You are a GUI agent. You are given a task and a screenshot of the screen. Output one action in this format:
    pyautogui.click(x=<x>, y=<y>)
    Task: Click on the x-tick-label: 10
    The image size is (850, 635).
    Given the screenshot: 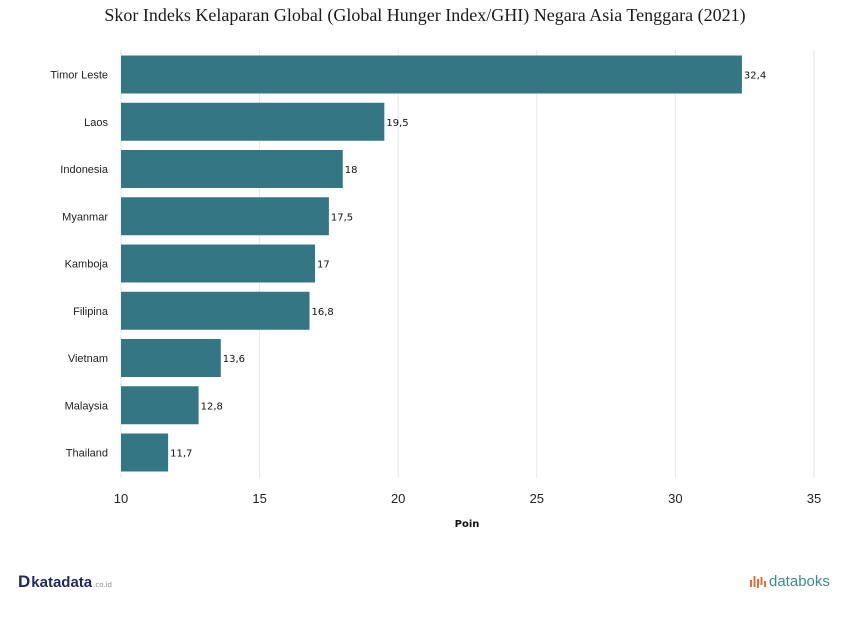 What is the action you would take?
    pyautogui.click(x=121, y=498)
    